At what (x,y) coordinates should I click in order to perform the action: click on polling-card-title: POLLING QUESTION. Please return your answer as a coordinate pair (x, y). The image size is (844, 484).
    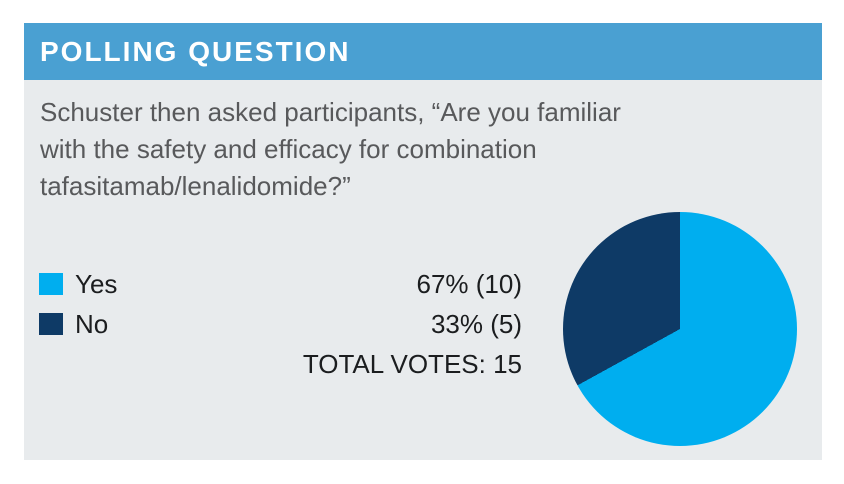
    Looking at the image, I should click on (195, 51).